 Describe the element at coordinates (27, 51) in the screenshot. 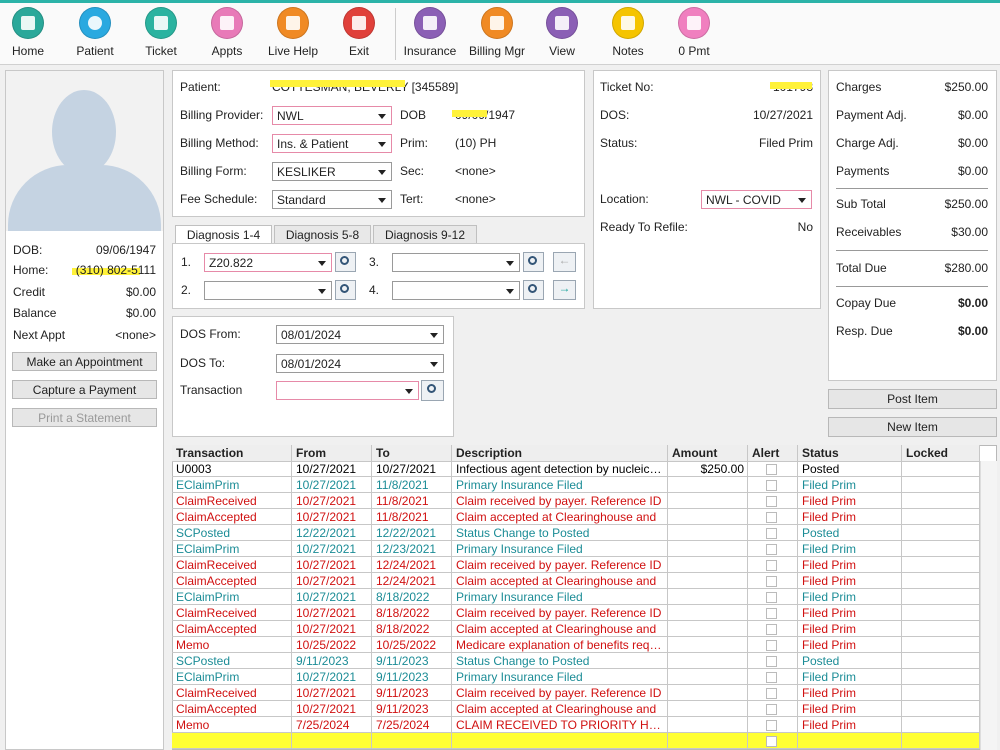

I see `toolbar-label: Home` at that location.